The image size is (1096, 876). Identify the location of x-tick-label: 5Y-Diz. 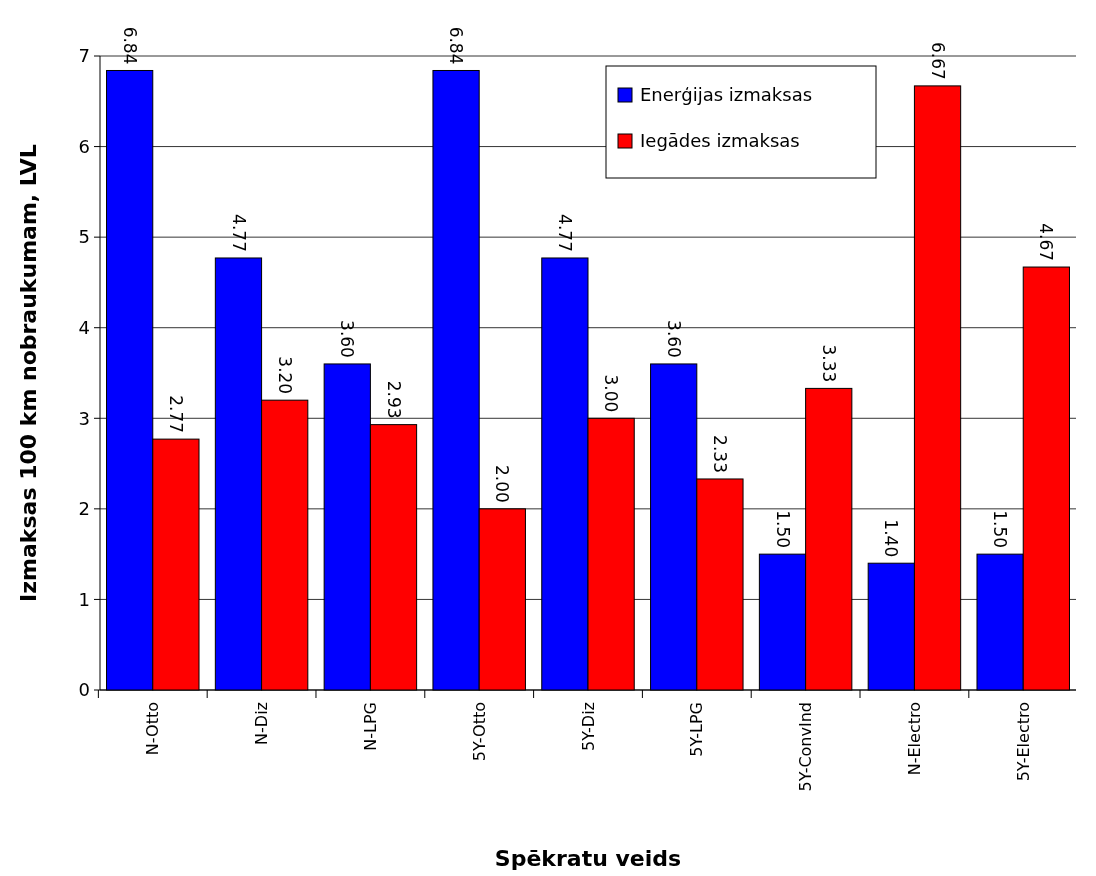
(588, 726).